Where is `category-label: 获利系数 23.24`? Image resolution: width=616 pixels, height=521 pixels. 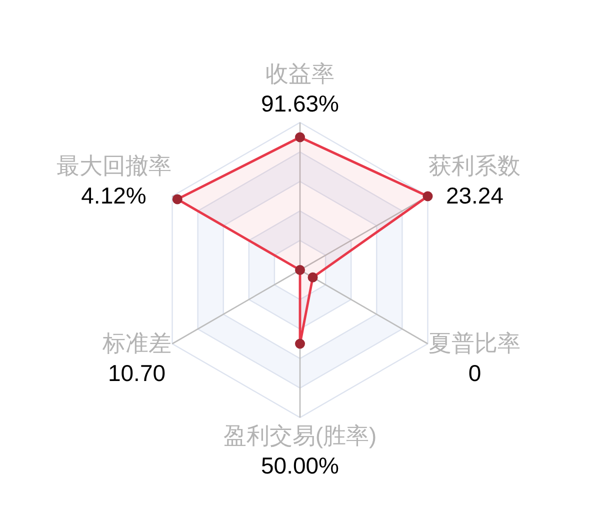 category-label: 获利系数 23.24 is located at coordinates (474, 180).